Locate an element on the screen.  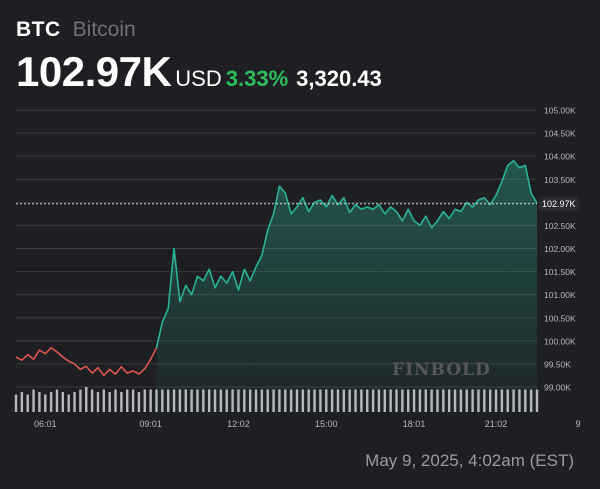
x-tick-label: 15:00 is located at coordinates (326, 424).